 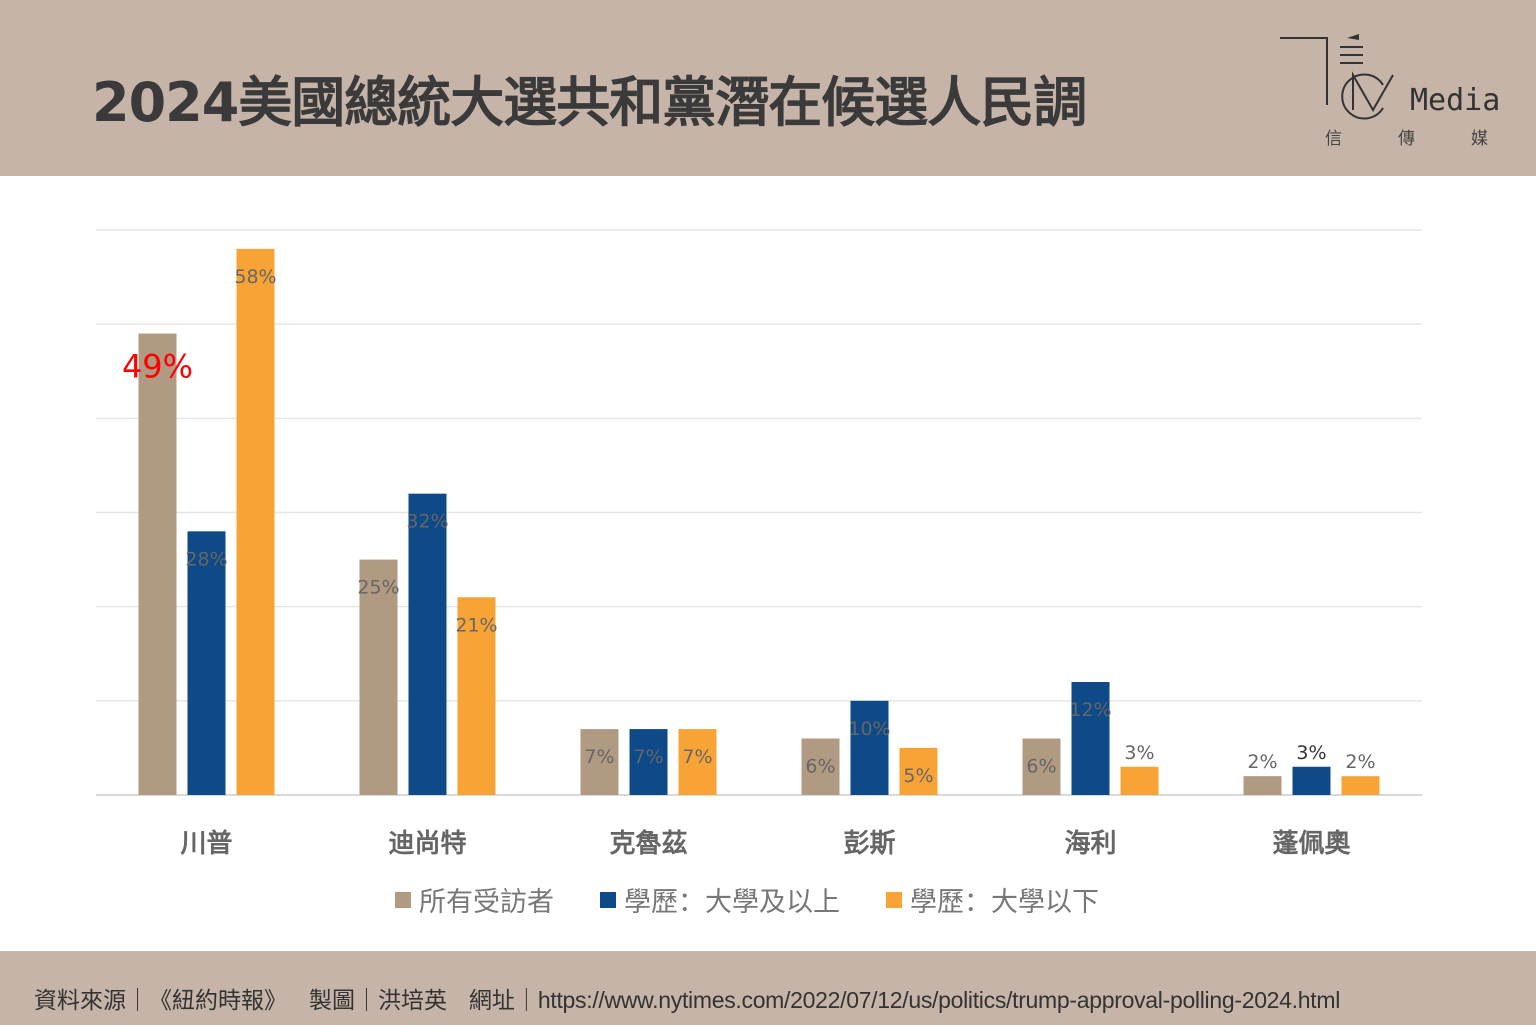 What do you see at coordinates (869, 729) in the screenshot?
I see `data-label: 10%` at bounding box center [869, 729].